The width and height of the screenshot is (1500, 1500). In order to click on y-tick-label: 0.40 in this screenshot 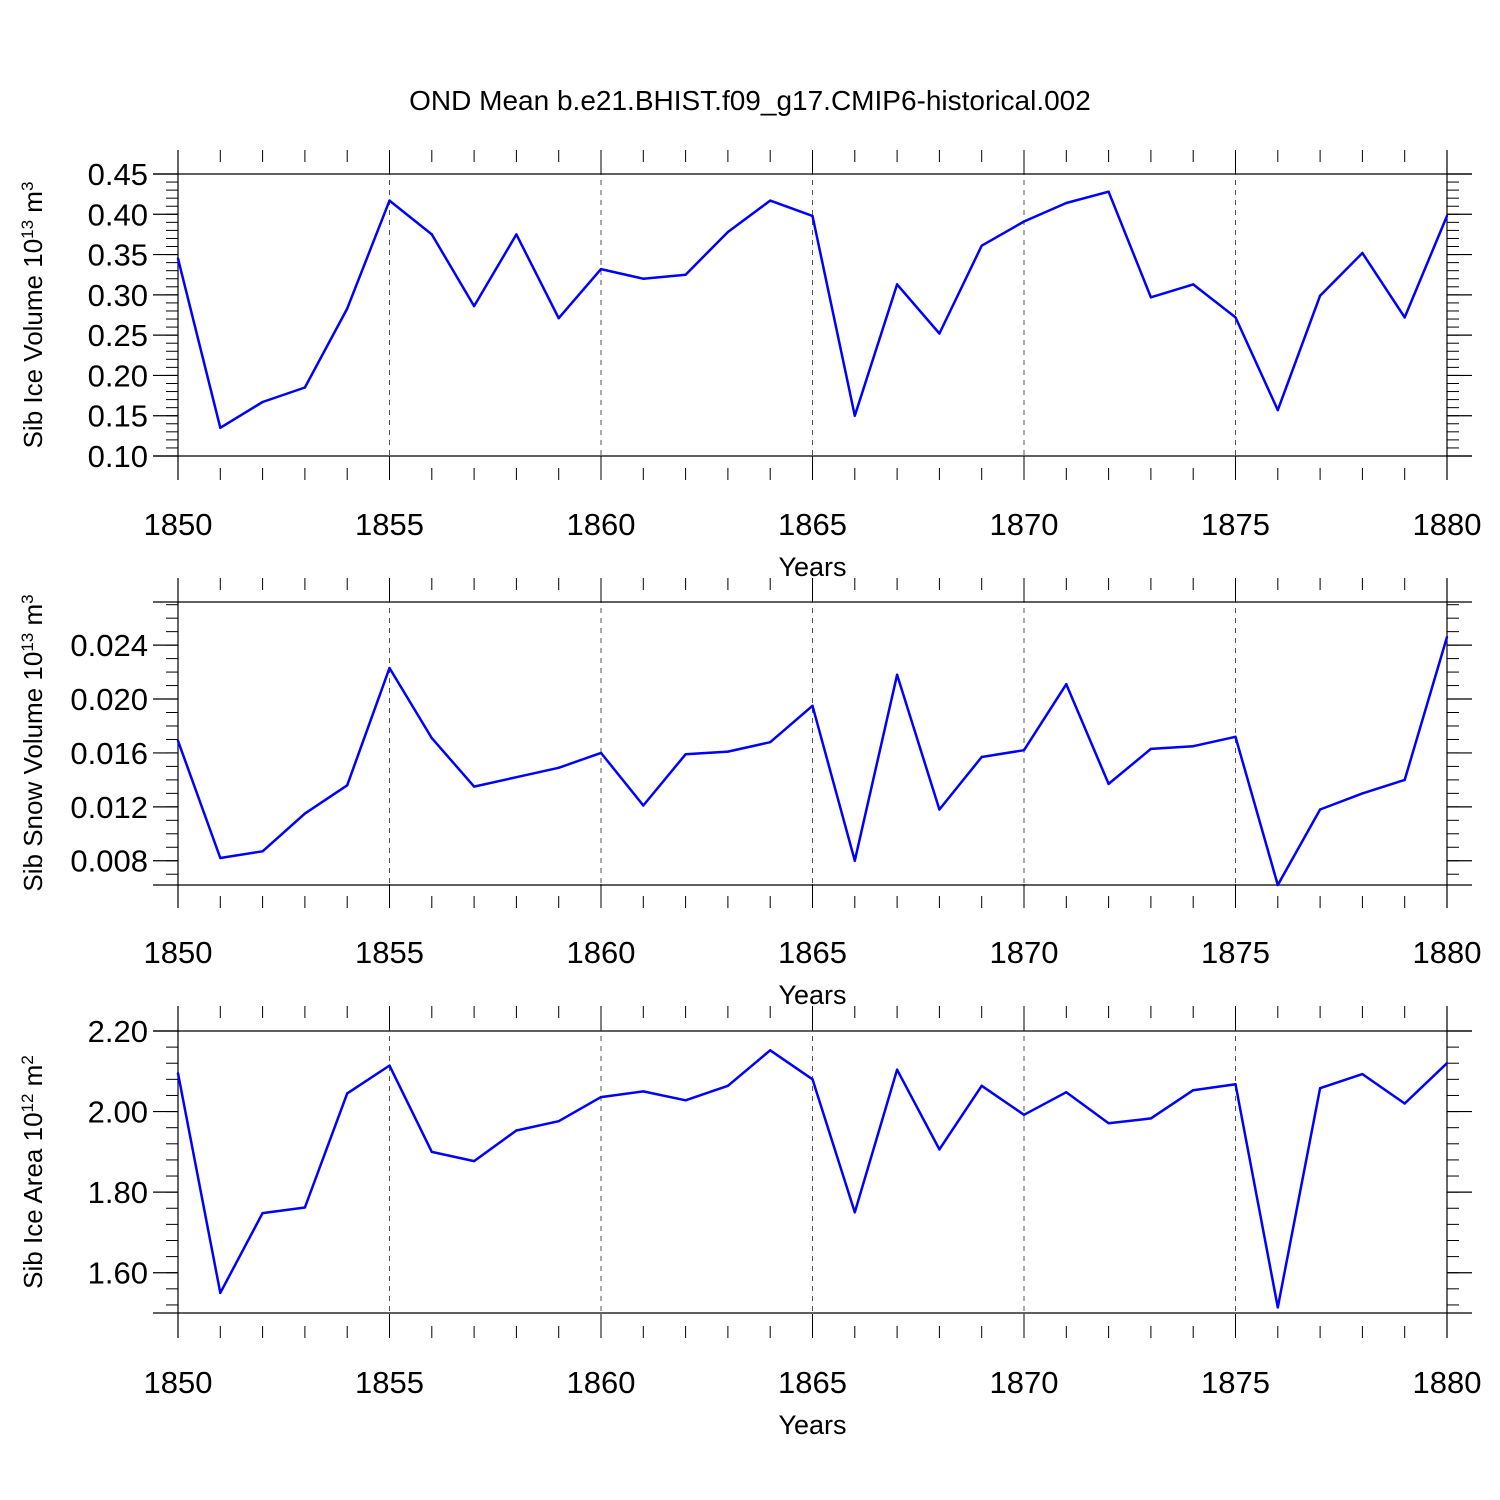, I will do `click(118, 214)`.